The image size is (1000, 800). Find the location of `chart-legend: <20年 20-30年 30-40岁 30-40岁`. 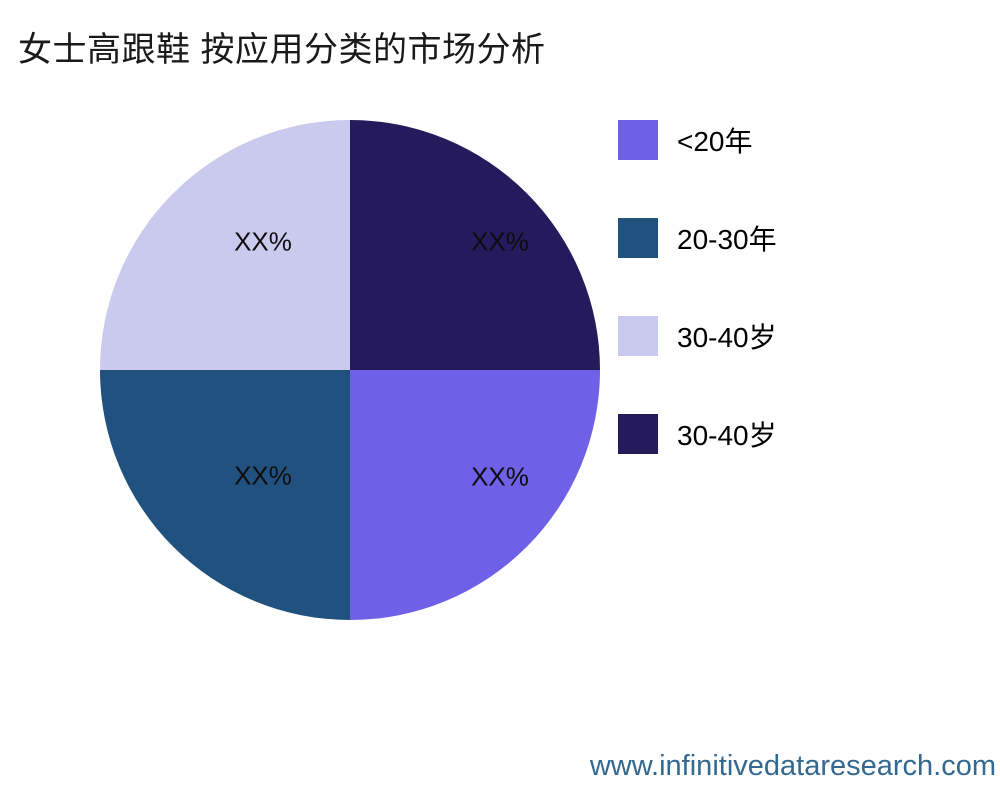

chart-legend: <20年 20-30年 30-40岁 30-40岁 is located at coordinates (697, 287).